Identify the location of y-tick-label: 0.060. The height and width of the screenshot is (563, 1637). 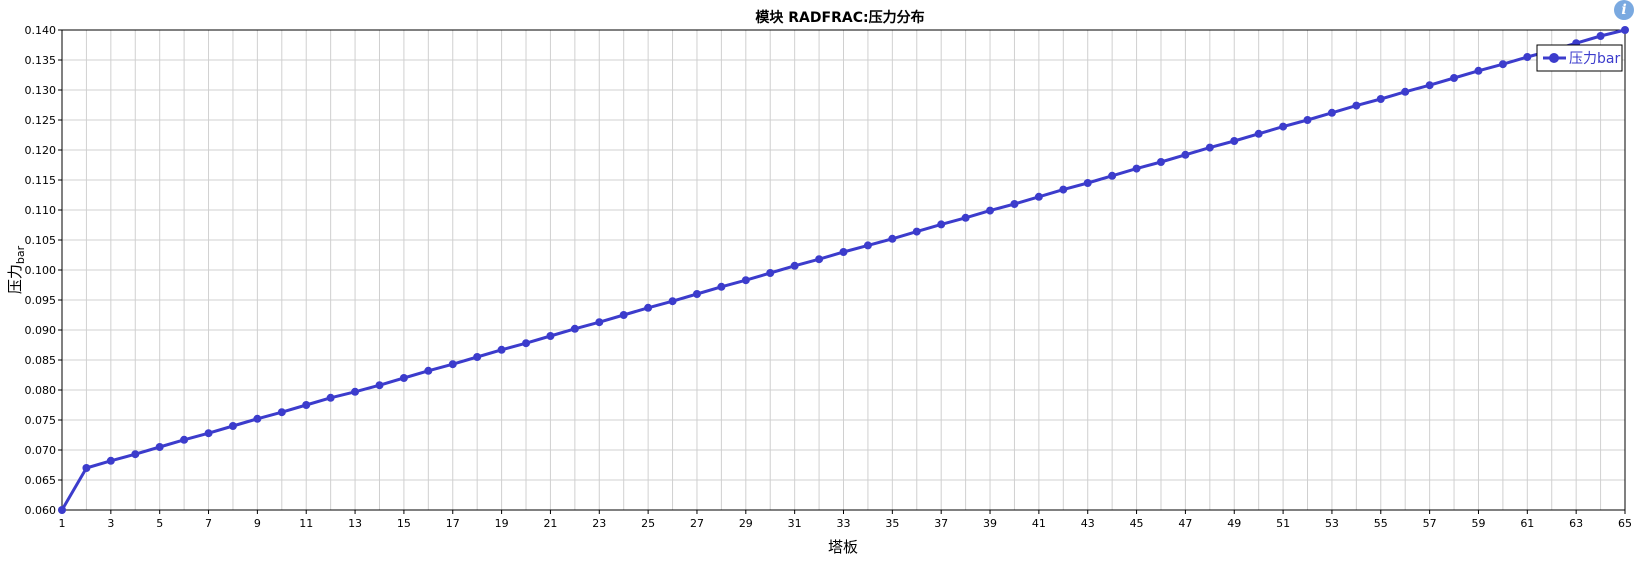
(41, 510).